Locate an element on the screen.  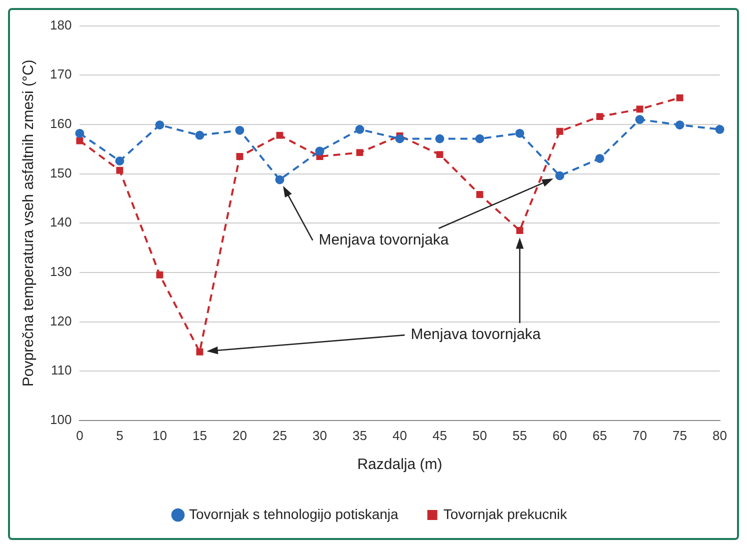
x-tick-label: 60 is located at coordinates (559, 435).